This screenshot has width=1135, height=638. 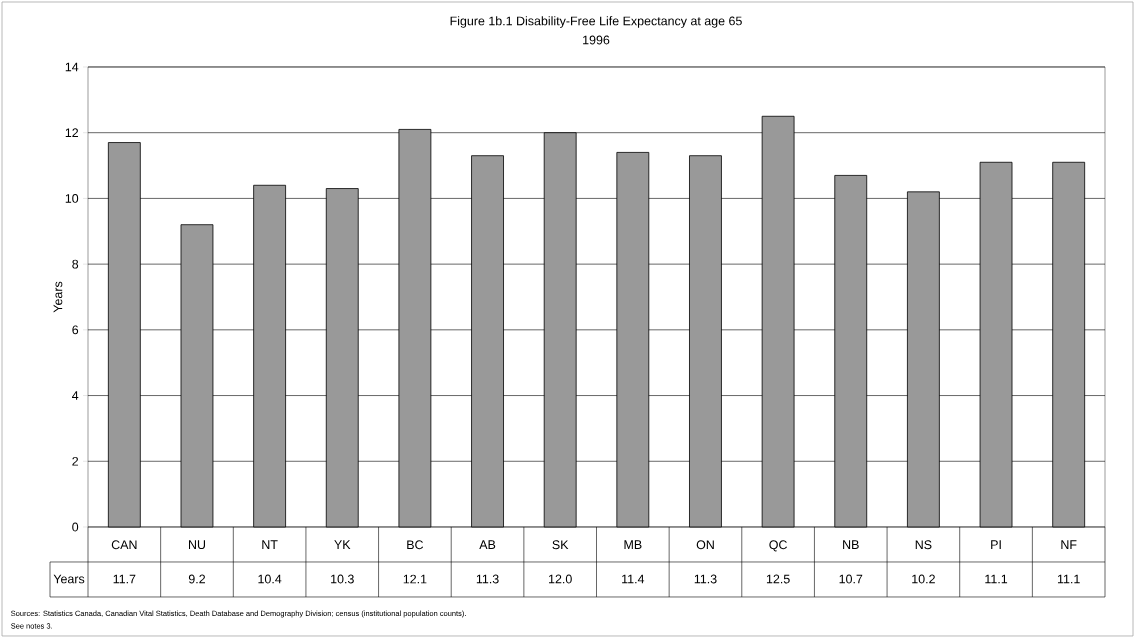 I want to click on y-tick-label: 6, so click(x=75, y=330).